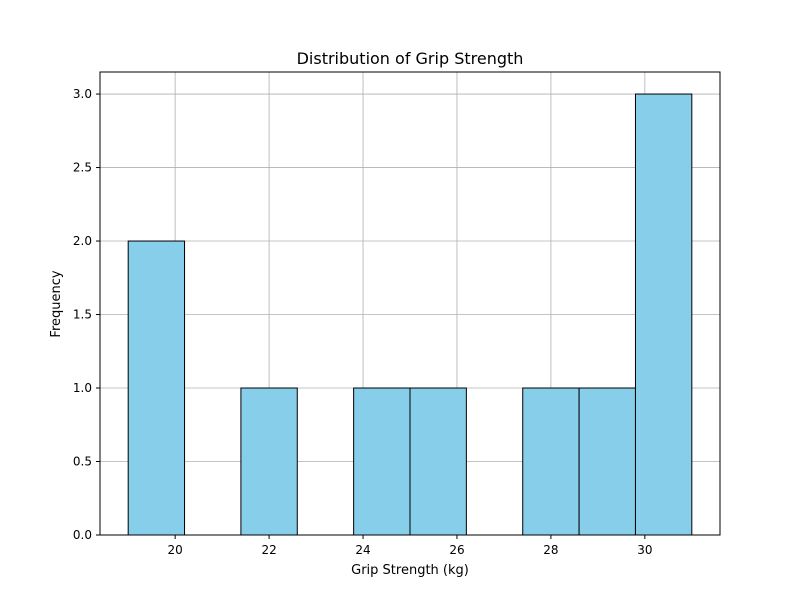  I want to click on y-tick-label: 1.5, so click(82, 315).